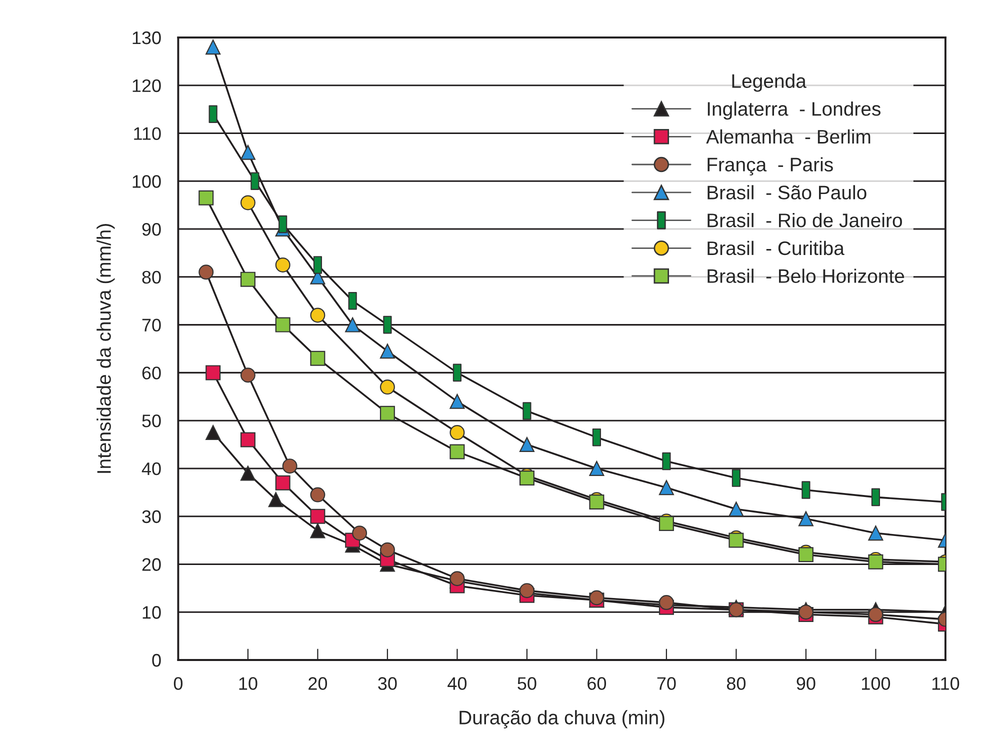  Describe the element at coordinates (146, 37) in the screenshot. I see `y-tick-label: 130` at that location.